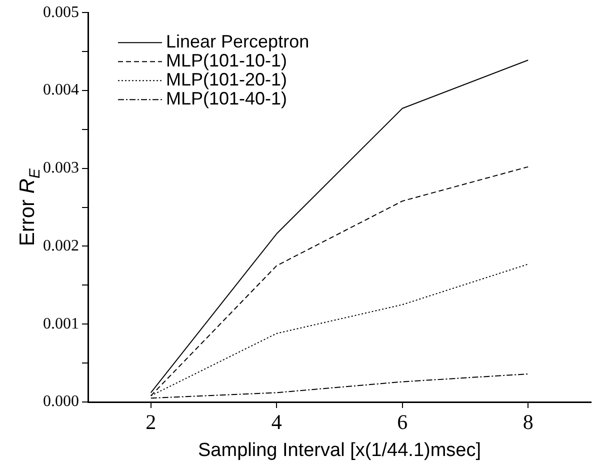 The height and width of the screenshot is (466, 592). Describe the element at coordinates (61, 90) in the screenshot. I see `y-tick-label: 0.004` at that location.